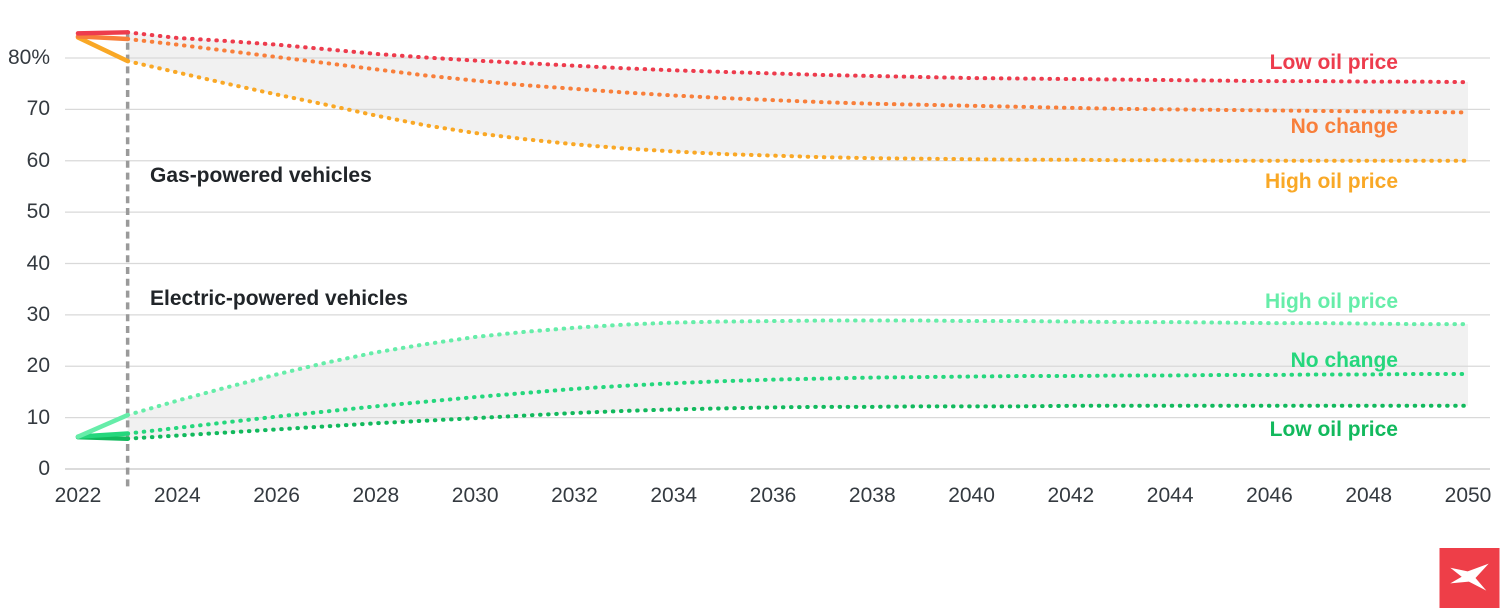 The height and width of the screenshot is (608, 1500). What do you see at coordinates (102, 38) in the screenshot?
I see `series-history-gas-no-change` at bounding box center [102, 38].